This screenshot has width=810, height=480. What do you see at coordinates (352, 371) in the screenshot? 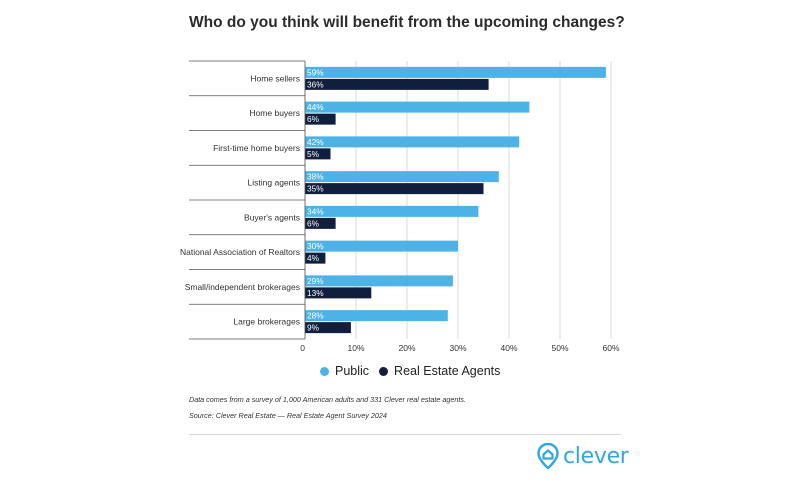
I see `legend-public-label: Public` at bounding box center [352, 371].